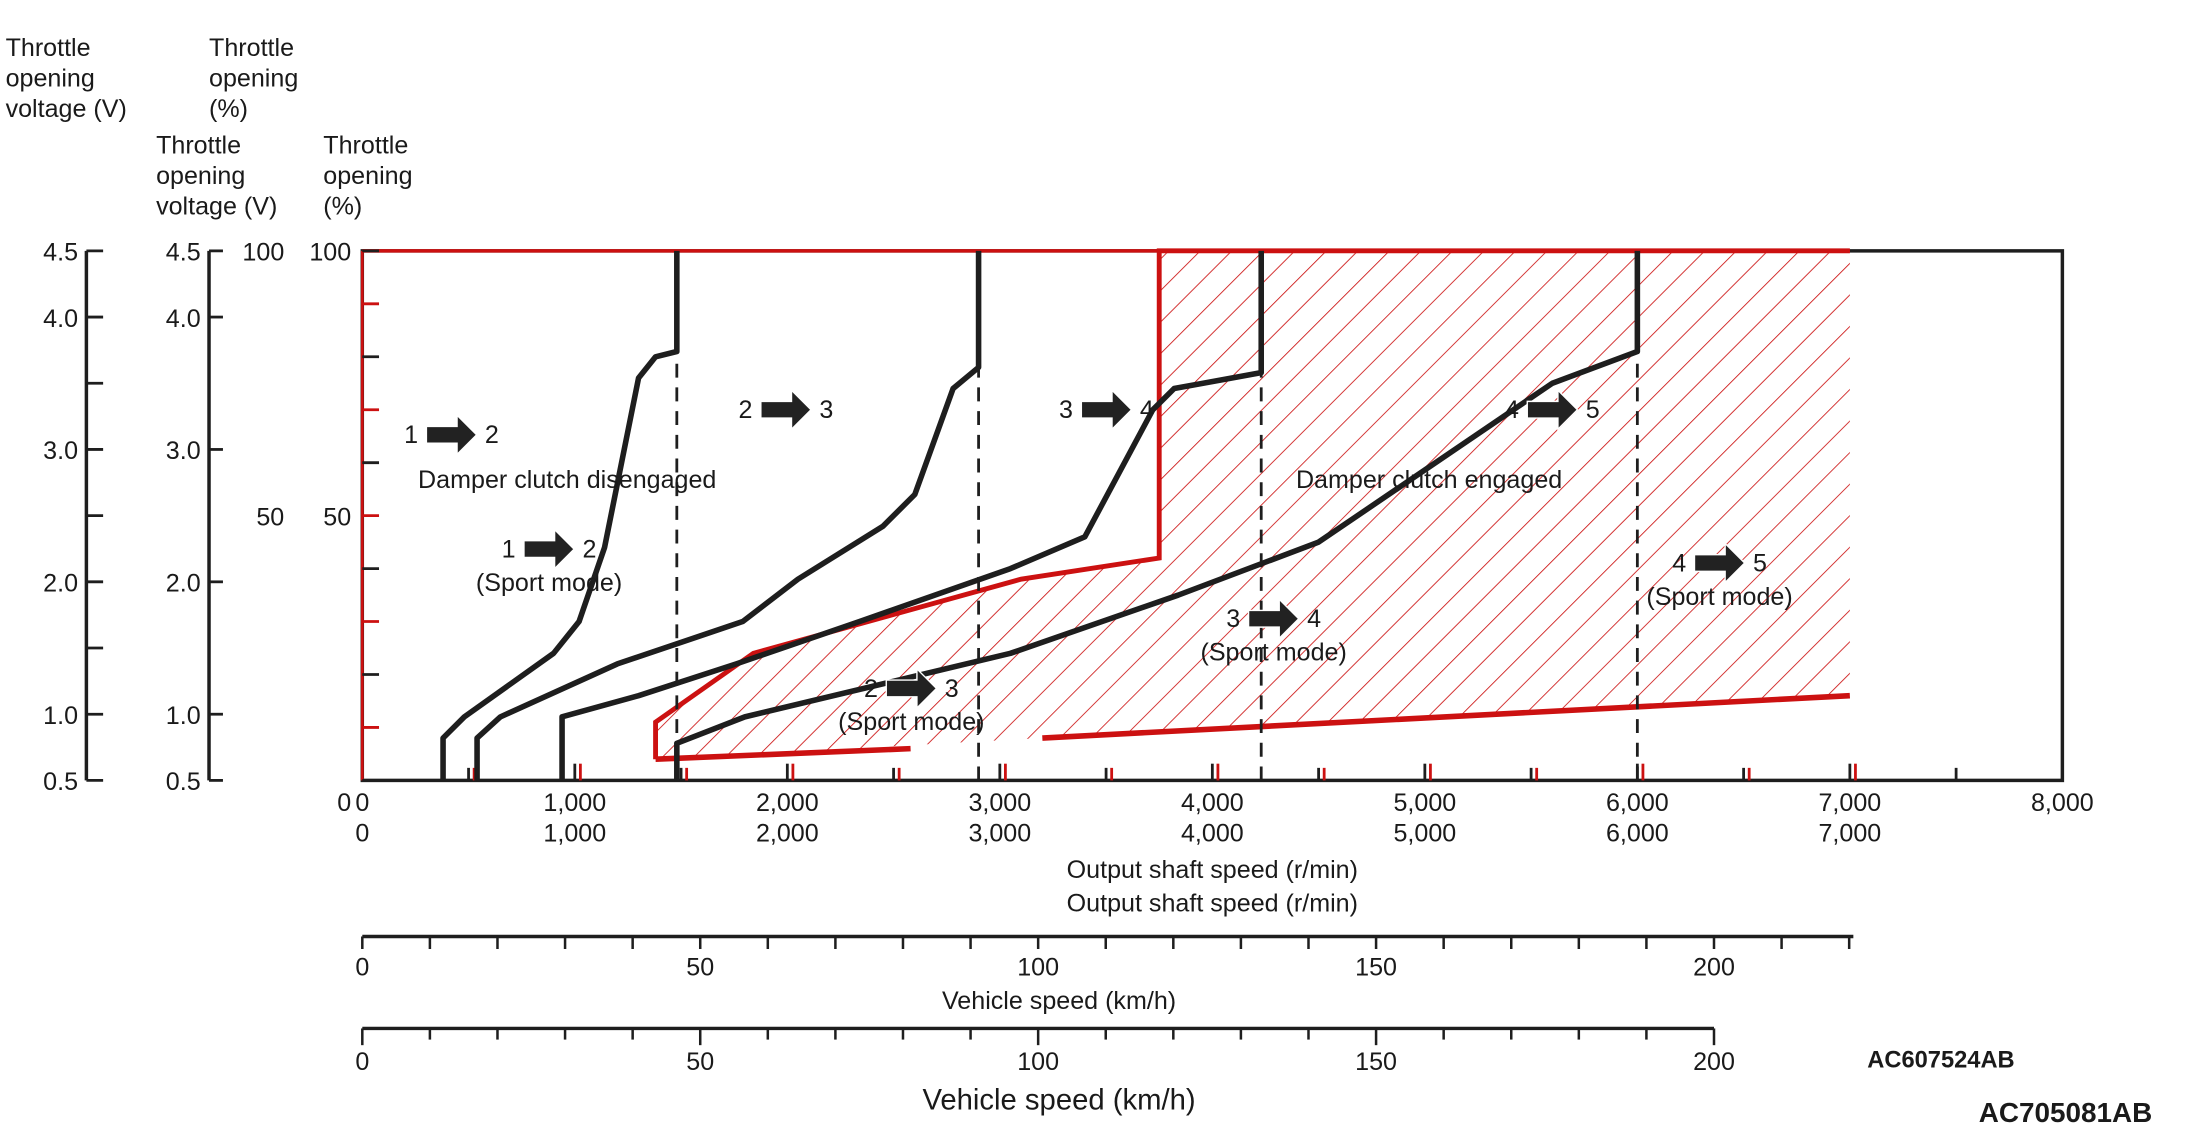  I want to click on sport-3-4-label-mode-label: (Sport mode), so click(1273, 653).